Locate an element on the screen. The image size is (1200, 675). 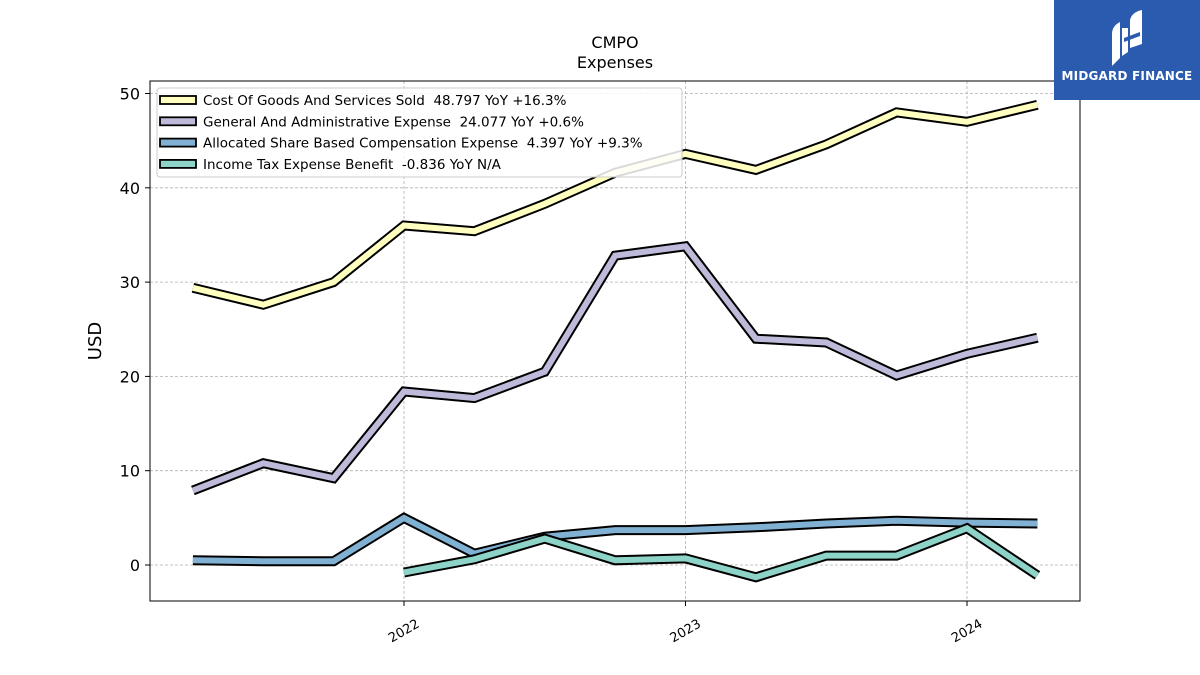
legend-box is located at coordinates (419, 132).